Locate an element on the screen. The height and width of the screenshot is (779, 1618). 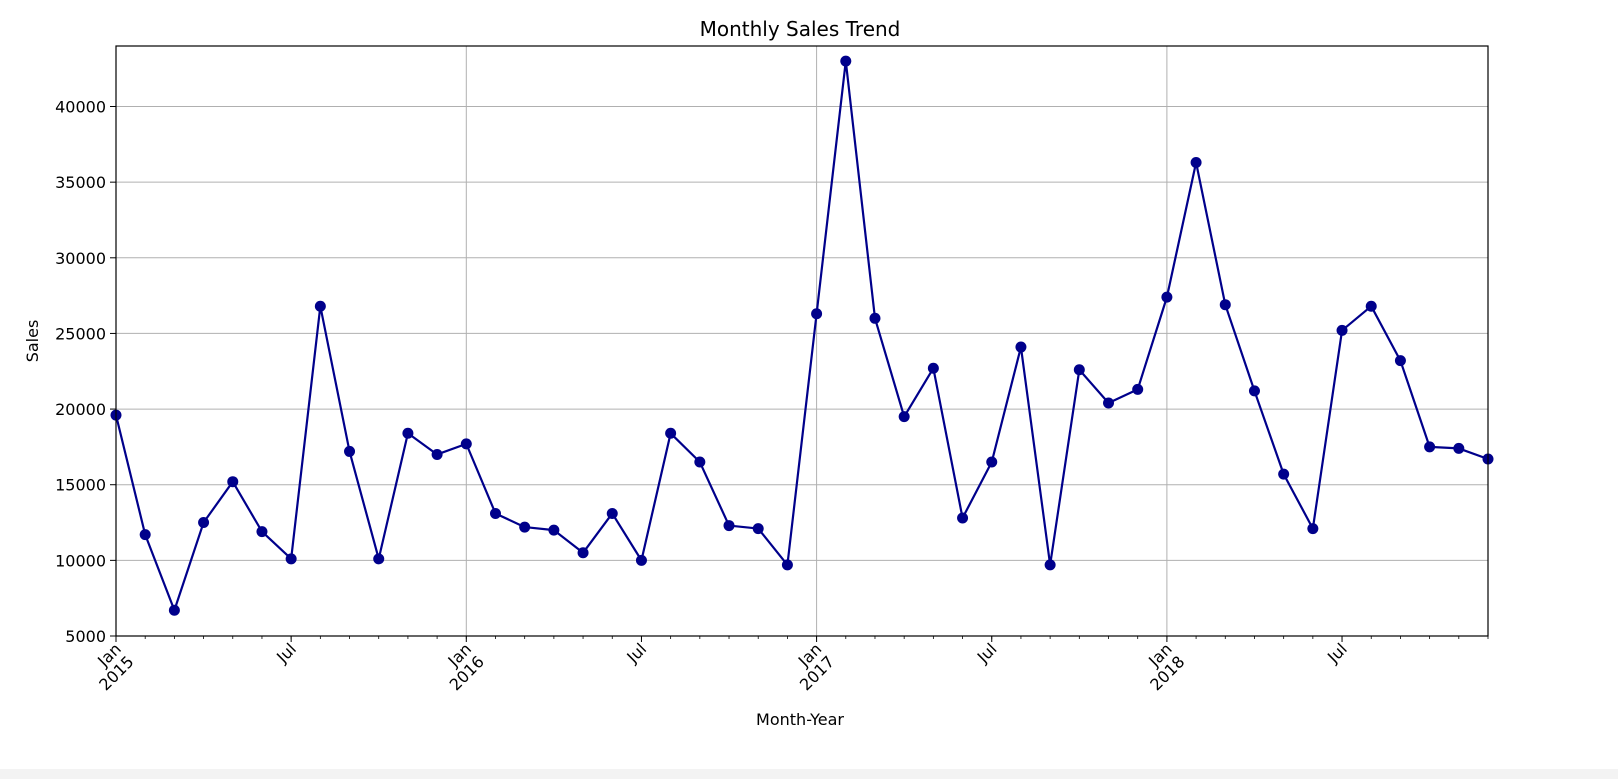
y-tick-label: 25000 is located at coordinates (80, 333).